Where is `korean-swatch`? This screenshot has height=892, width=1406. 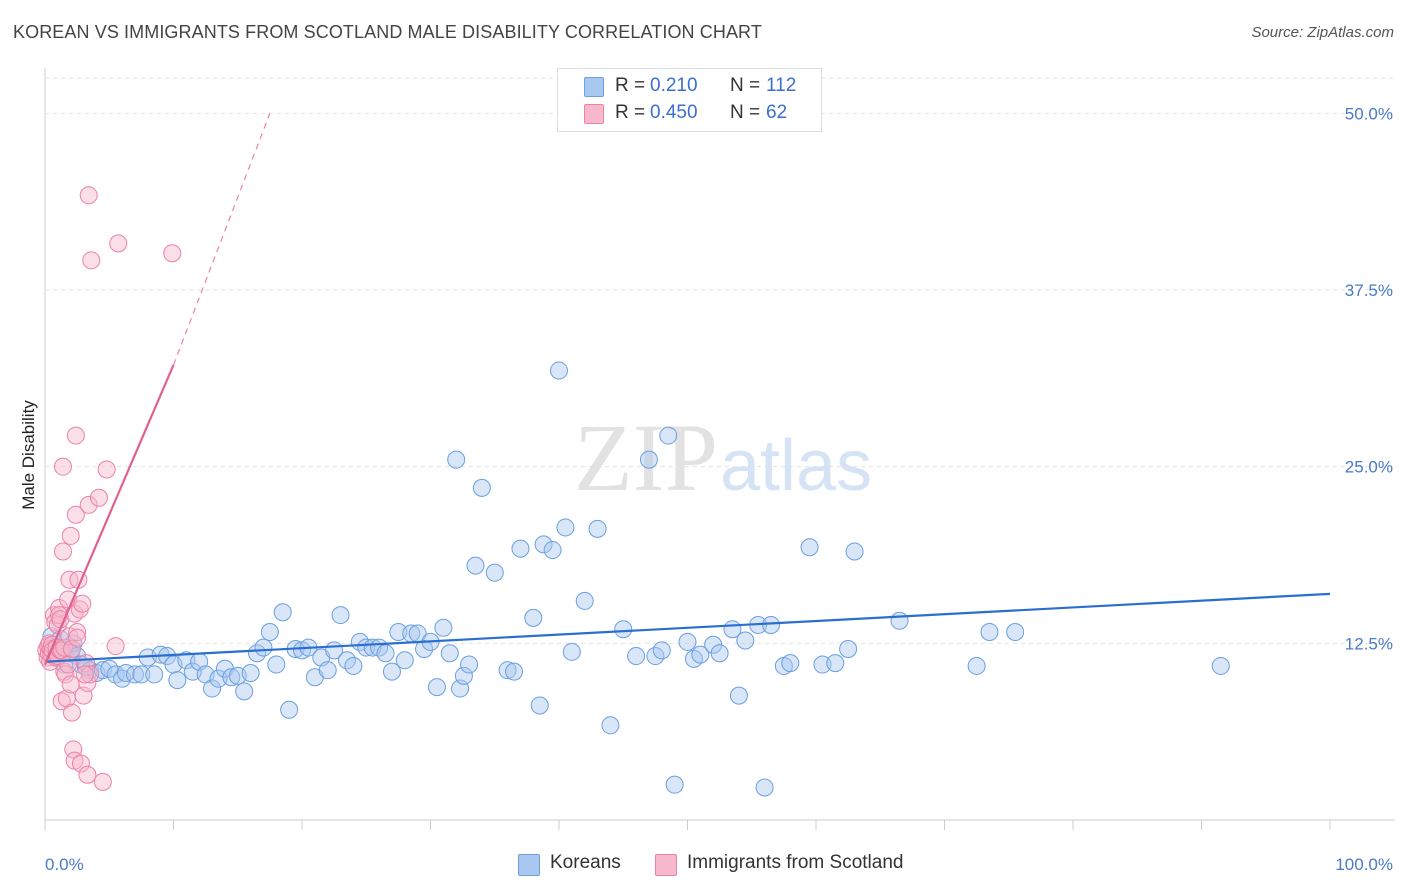 korean-swatch is located at coordinates (594, 87).